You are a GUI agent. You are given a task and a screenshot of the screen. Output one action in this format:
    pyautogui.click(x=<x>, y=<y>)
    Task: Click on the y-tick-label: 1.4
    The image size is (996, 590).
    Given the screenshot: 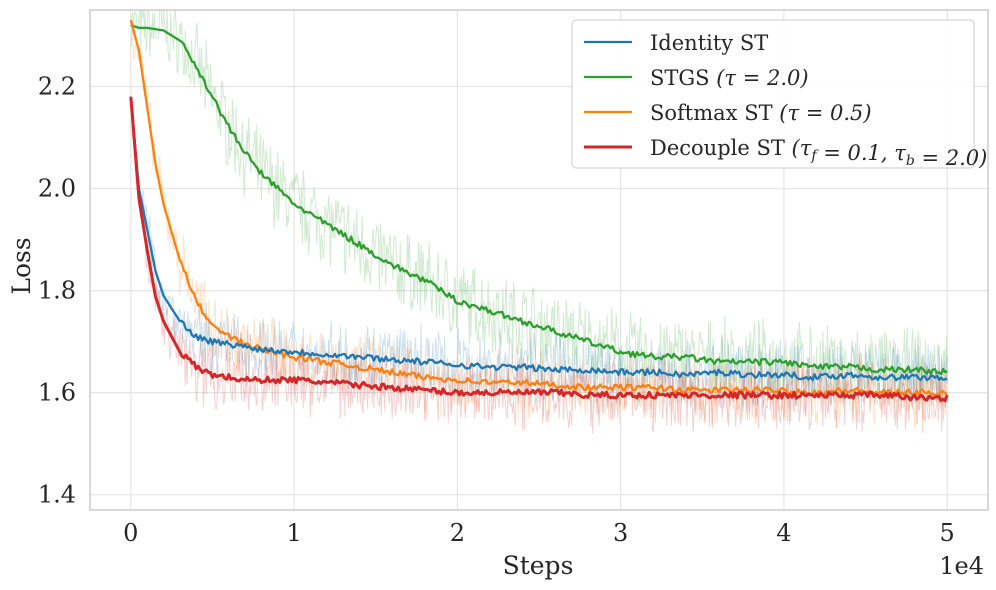 What is the action you would take?
    pyautogui.click(x=57, y=495)
    